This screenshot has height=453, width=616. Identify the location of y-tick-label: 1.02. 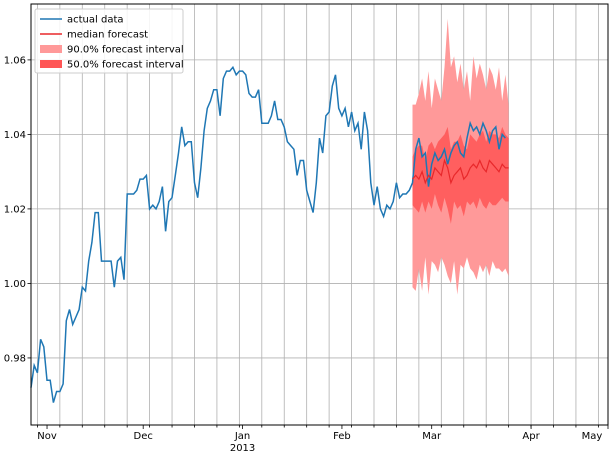
(15, 209).